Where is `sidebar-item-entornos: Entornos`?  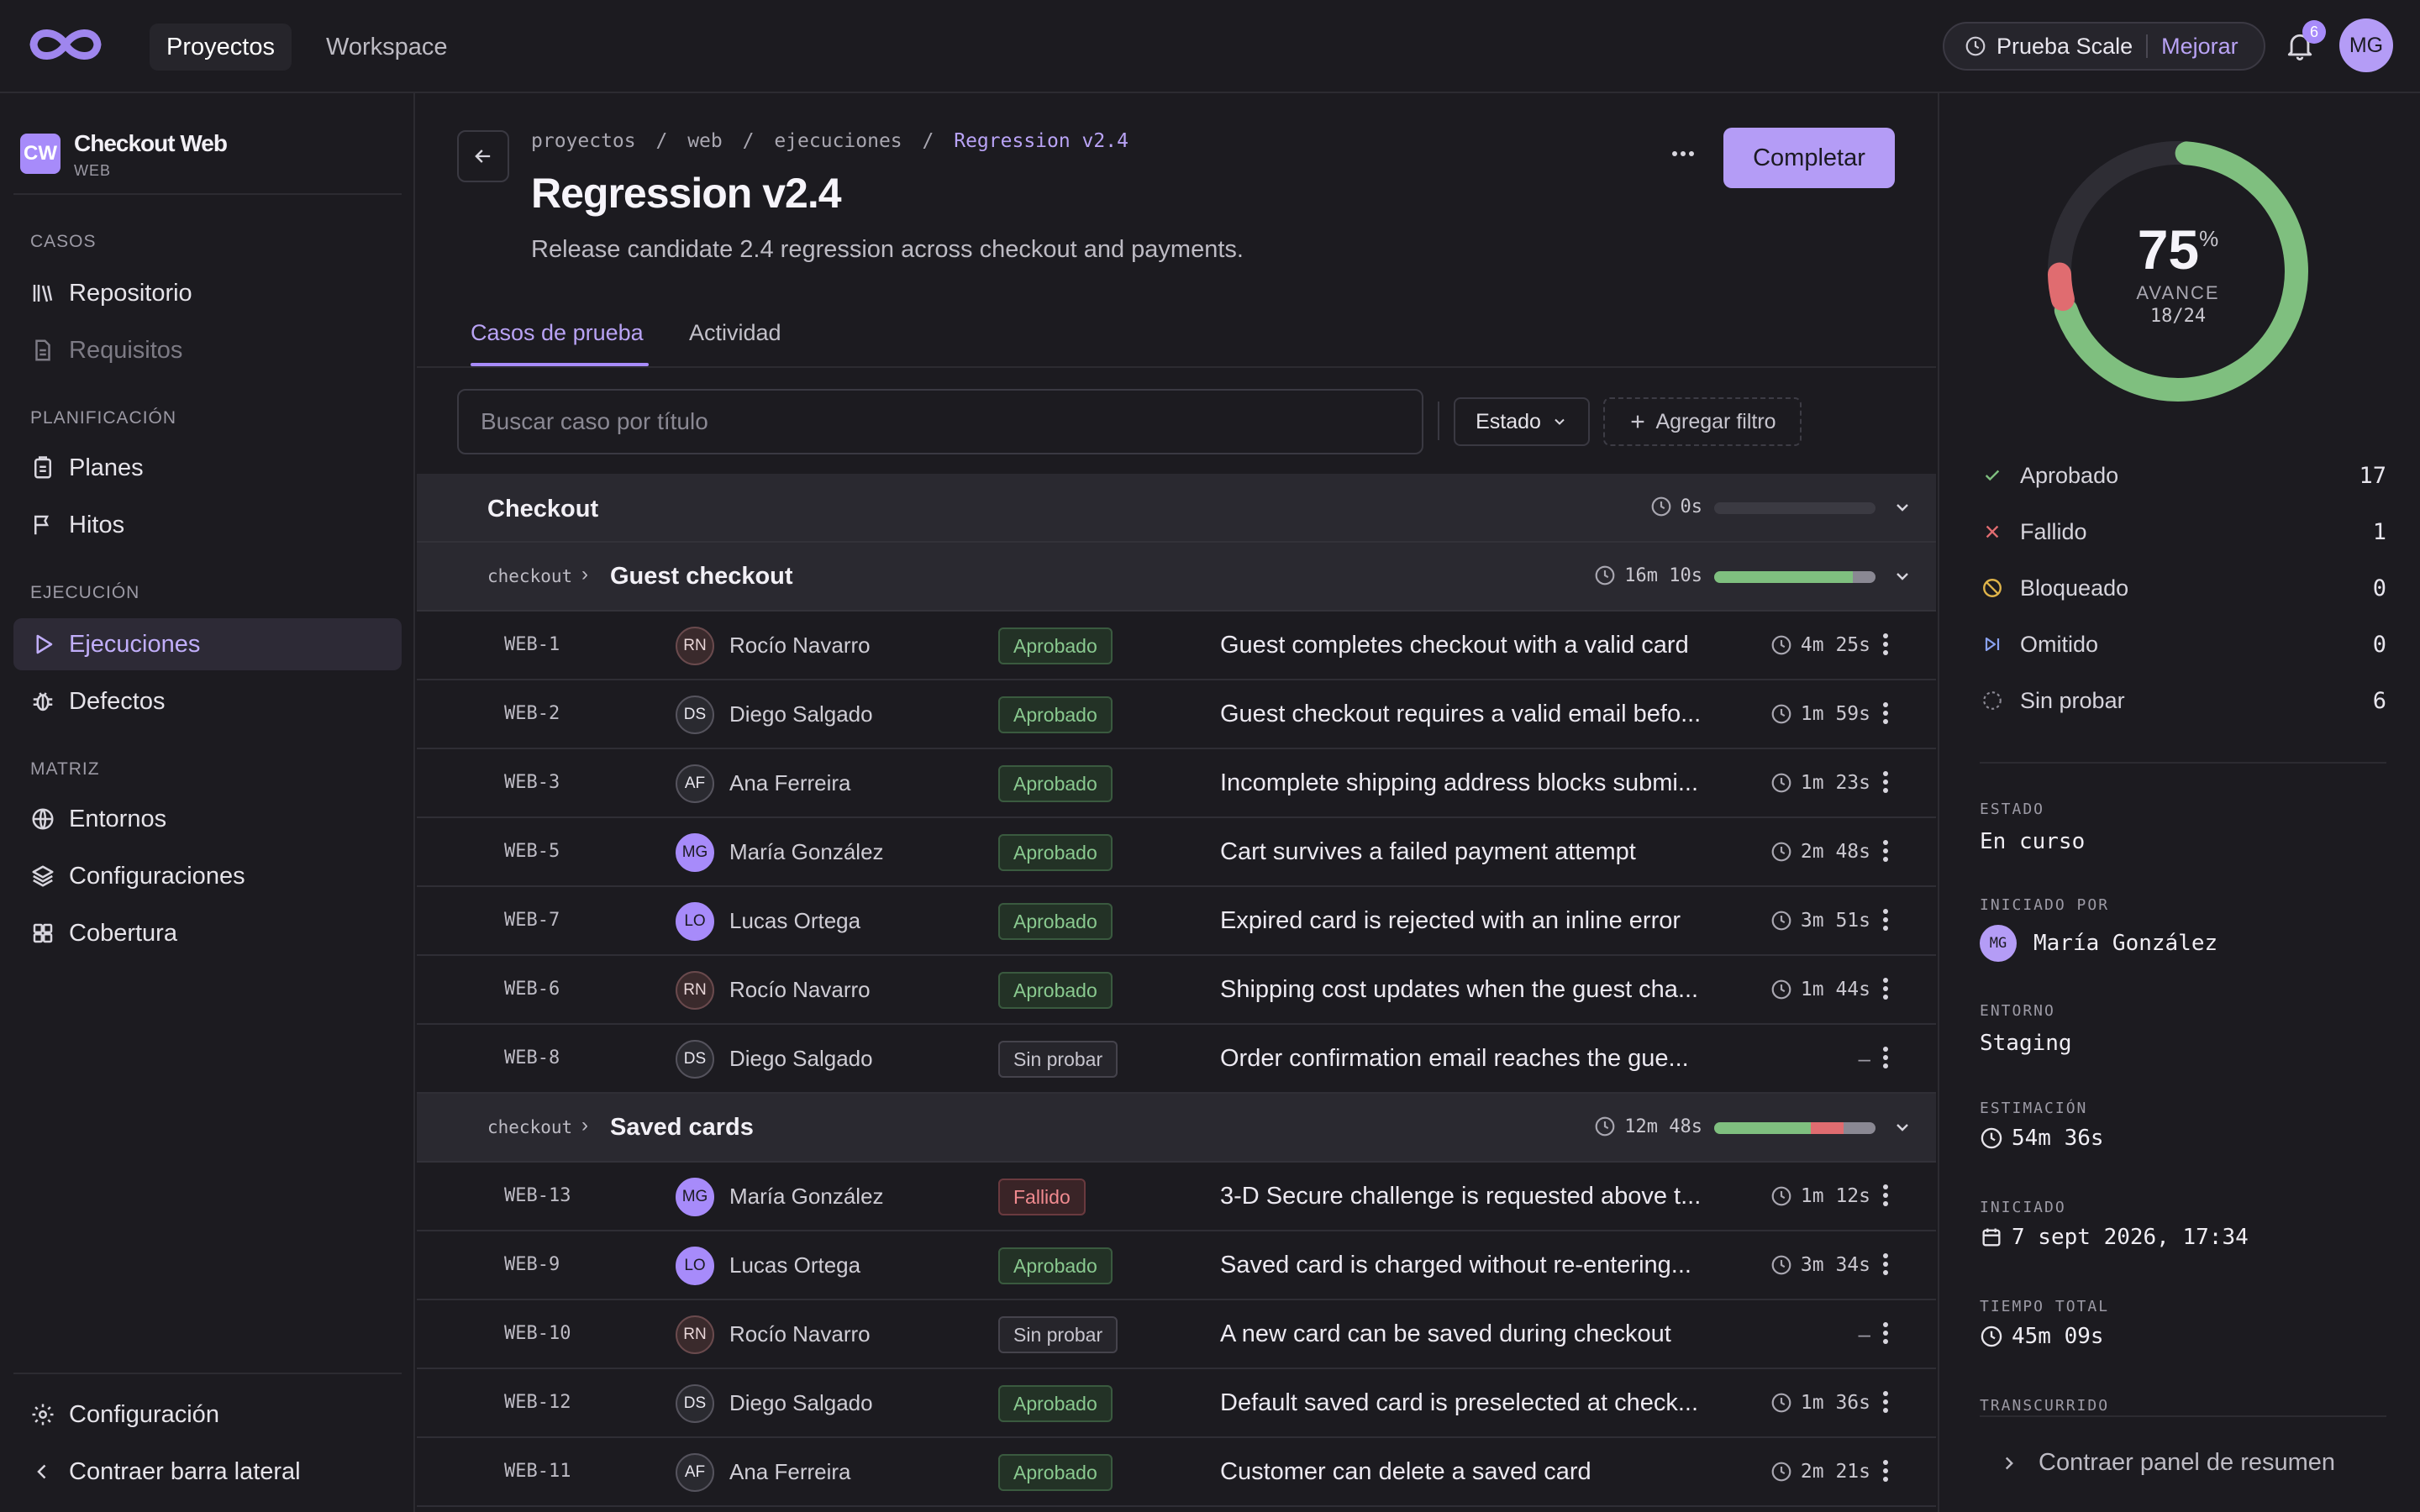
sidebar-item-entornos: Entornos is located at coordinates (207, 819).